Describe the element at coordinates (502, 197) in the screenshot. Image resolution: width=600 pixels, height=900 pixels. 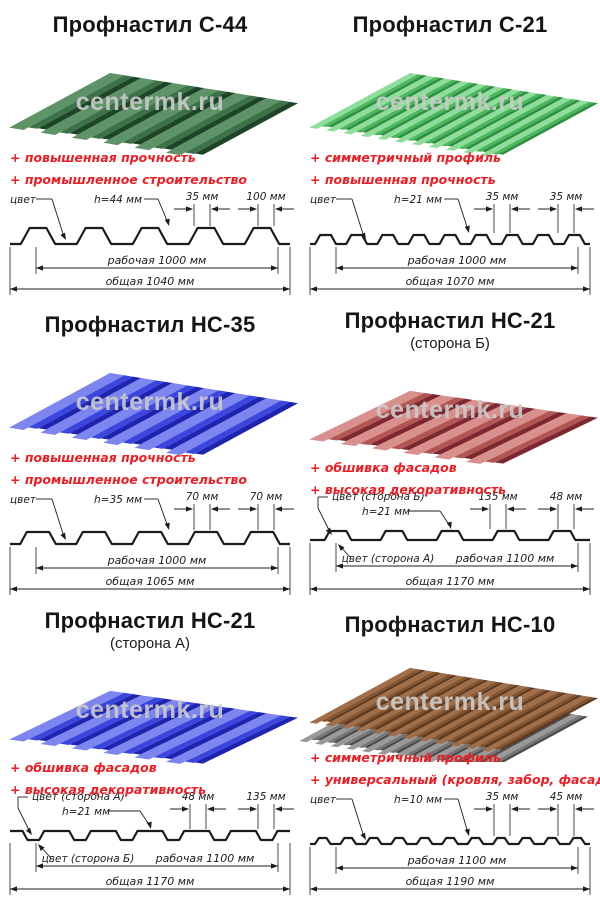
I see `dim-label-width1: 35 мм` at that location.